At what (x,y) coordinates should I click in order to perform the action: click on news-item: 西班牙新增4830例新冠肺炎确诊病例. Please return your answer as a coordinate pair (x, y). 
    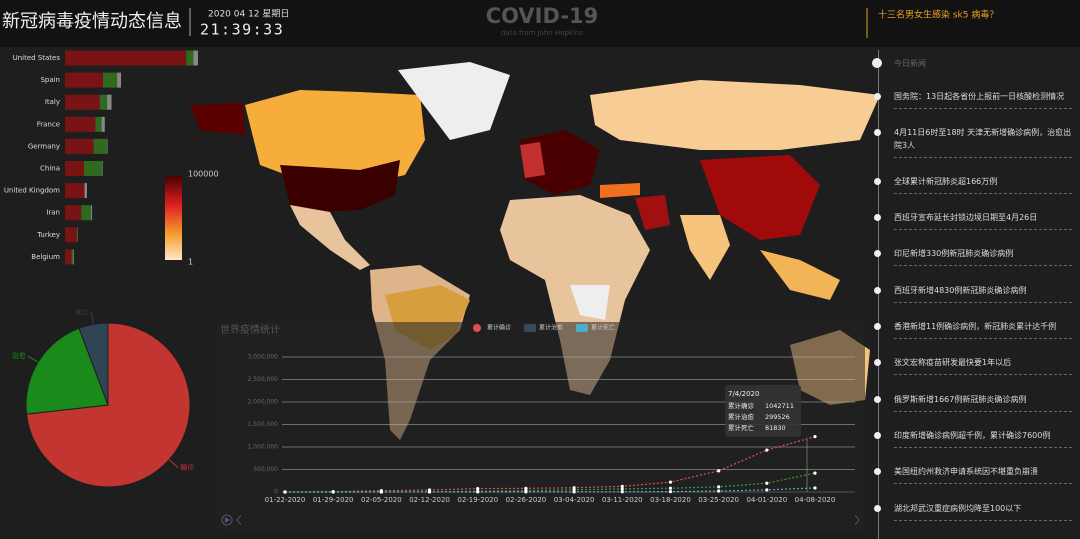
    Looking at the image, I should click on (983, 293).